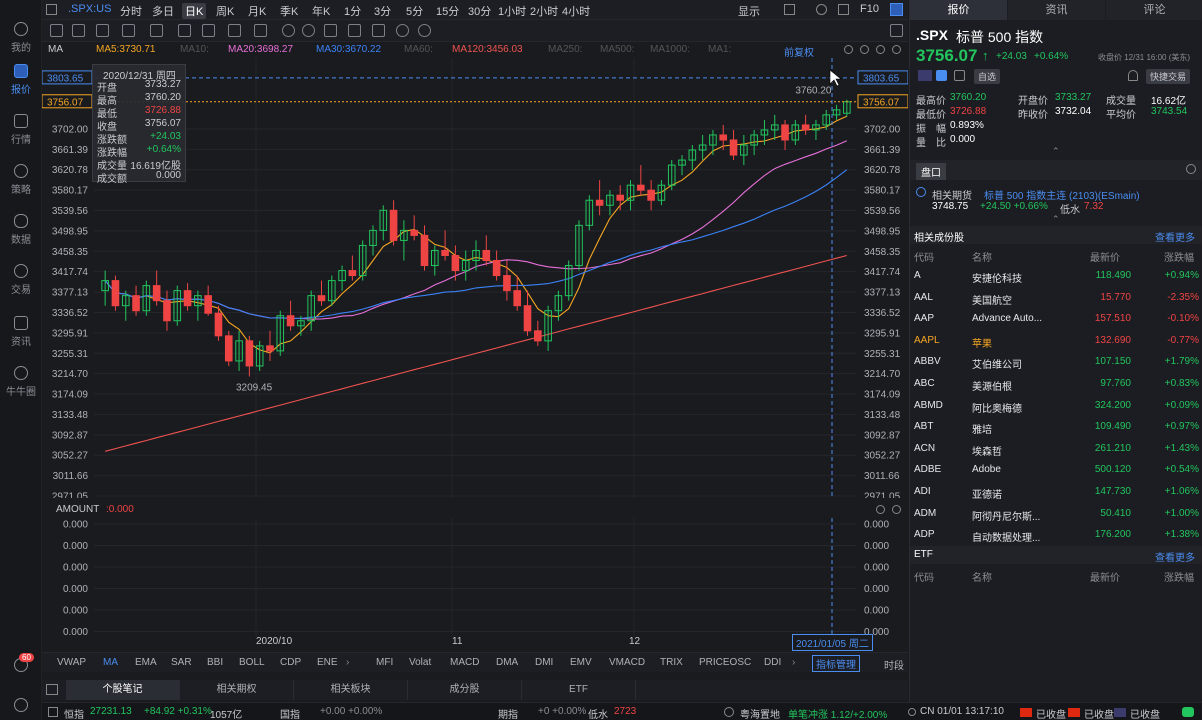 The height and width of the screenshot is (720, 1202). What do you see at coordinates (21, 130) in the screenshot?
I see `nav-market: 行情` at bounding box center [21, 130].